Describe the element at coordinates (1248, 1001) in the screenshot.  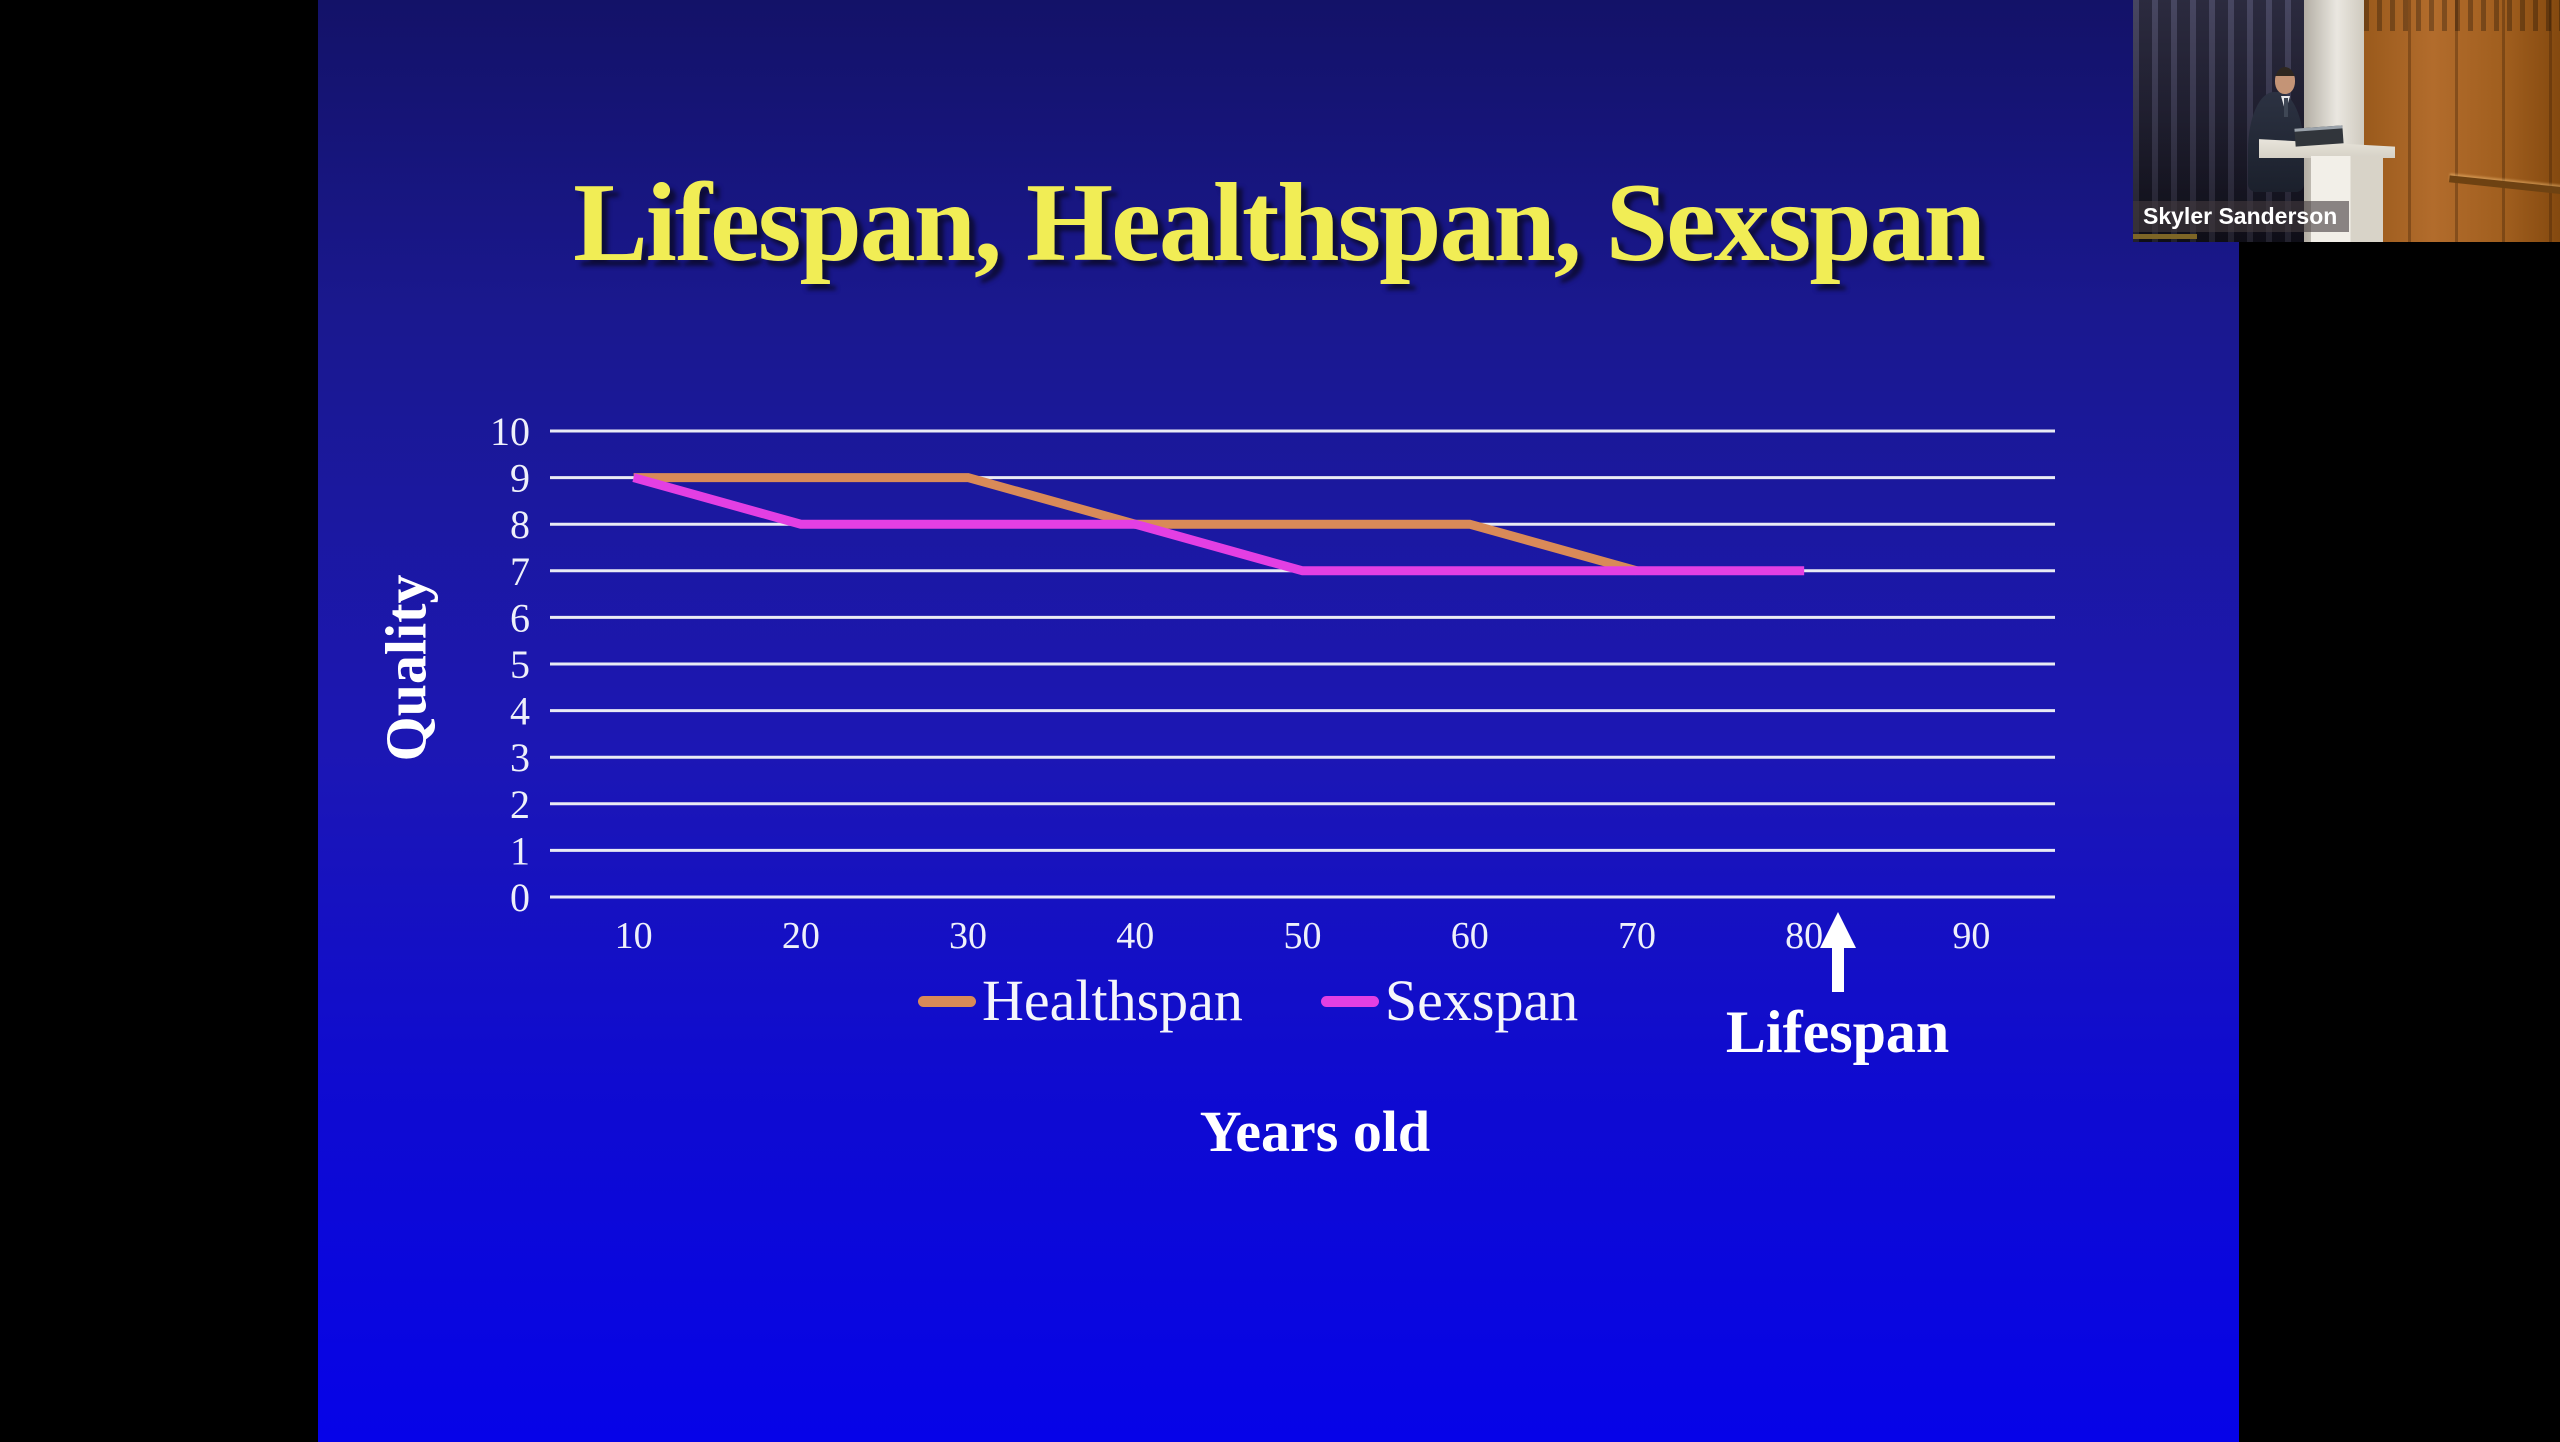
I see `chart-legend: Healthspan Sexspan` at that location.